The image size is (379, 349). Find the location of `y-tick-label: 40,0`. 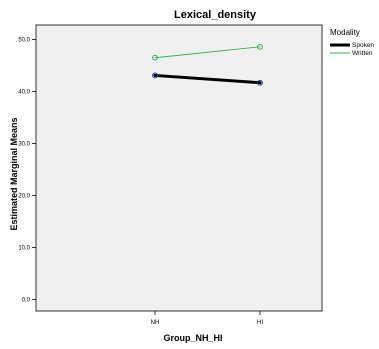

y-tick-label: 40,0 is located at coordinates (24, 93).